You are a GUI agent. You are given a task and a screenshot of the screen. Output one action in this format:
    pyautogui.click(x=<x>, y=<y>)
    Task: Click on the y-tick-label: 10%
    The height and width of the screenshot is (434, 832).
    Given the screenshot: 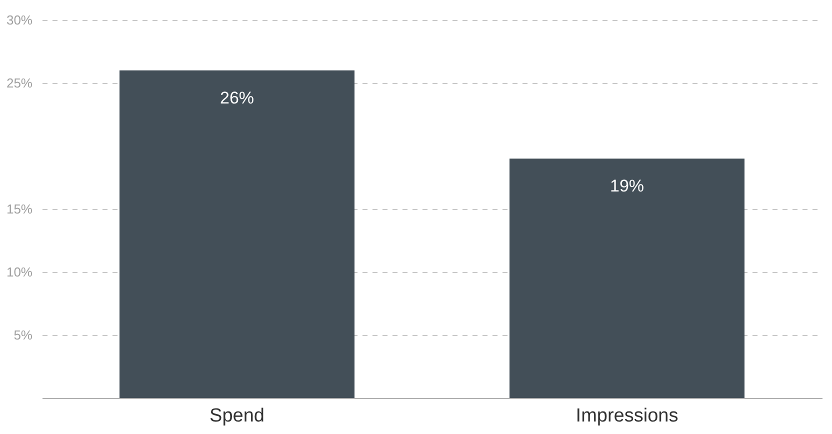 What is the action you would take?
    pyautogui.click(x=19, y=272)
    